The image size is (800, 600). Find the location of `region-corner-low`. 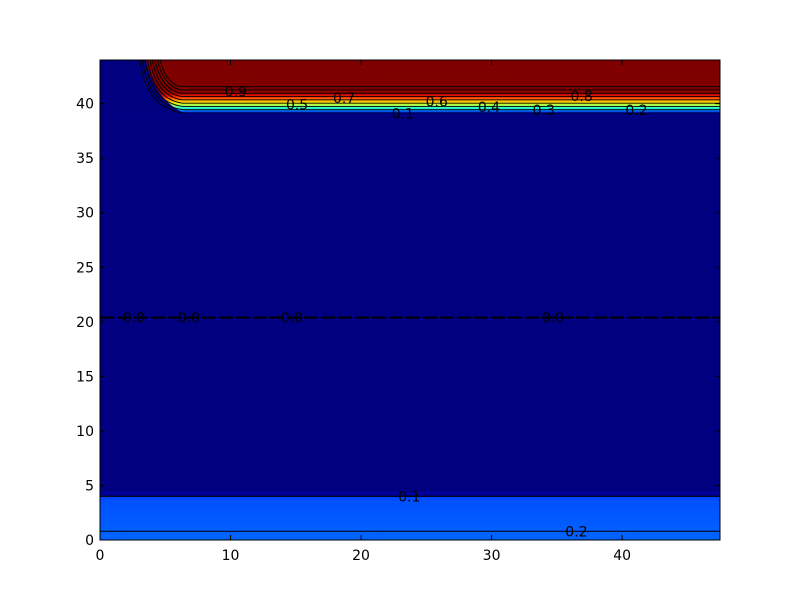

region-corner-low is located at coordinates (143, 87).